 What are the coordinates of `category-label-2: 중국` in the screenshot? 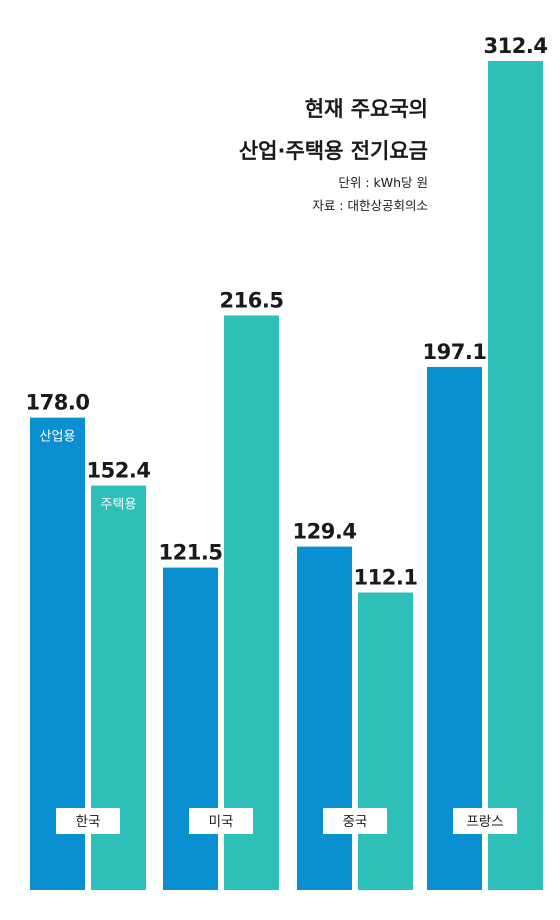 It's located at (355, 822).